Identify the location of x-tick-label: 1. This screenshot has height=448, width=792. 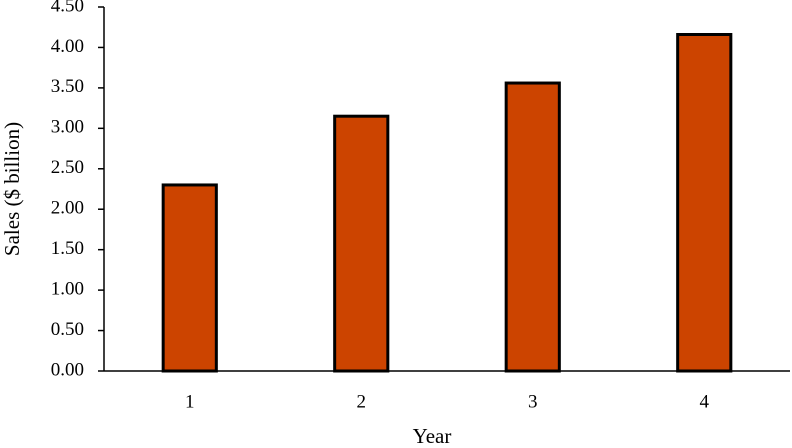
(190, 401).